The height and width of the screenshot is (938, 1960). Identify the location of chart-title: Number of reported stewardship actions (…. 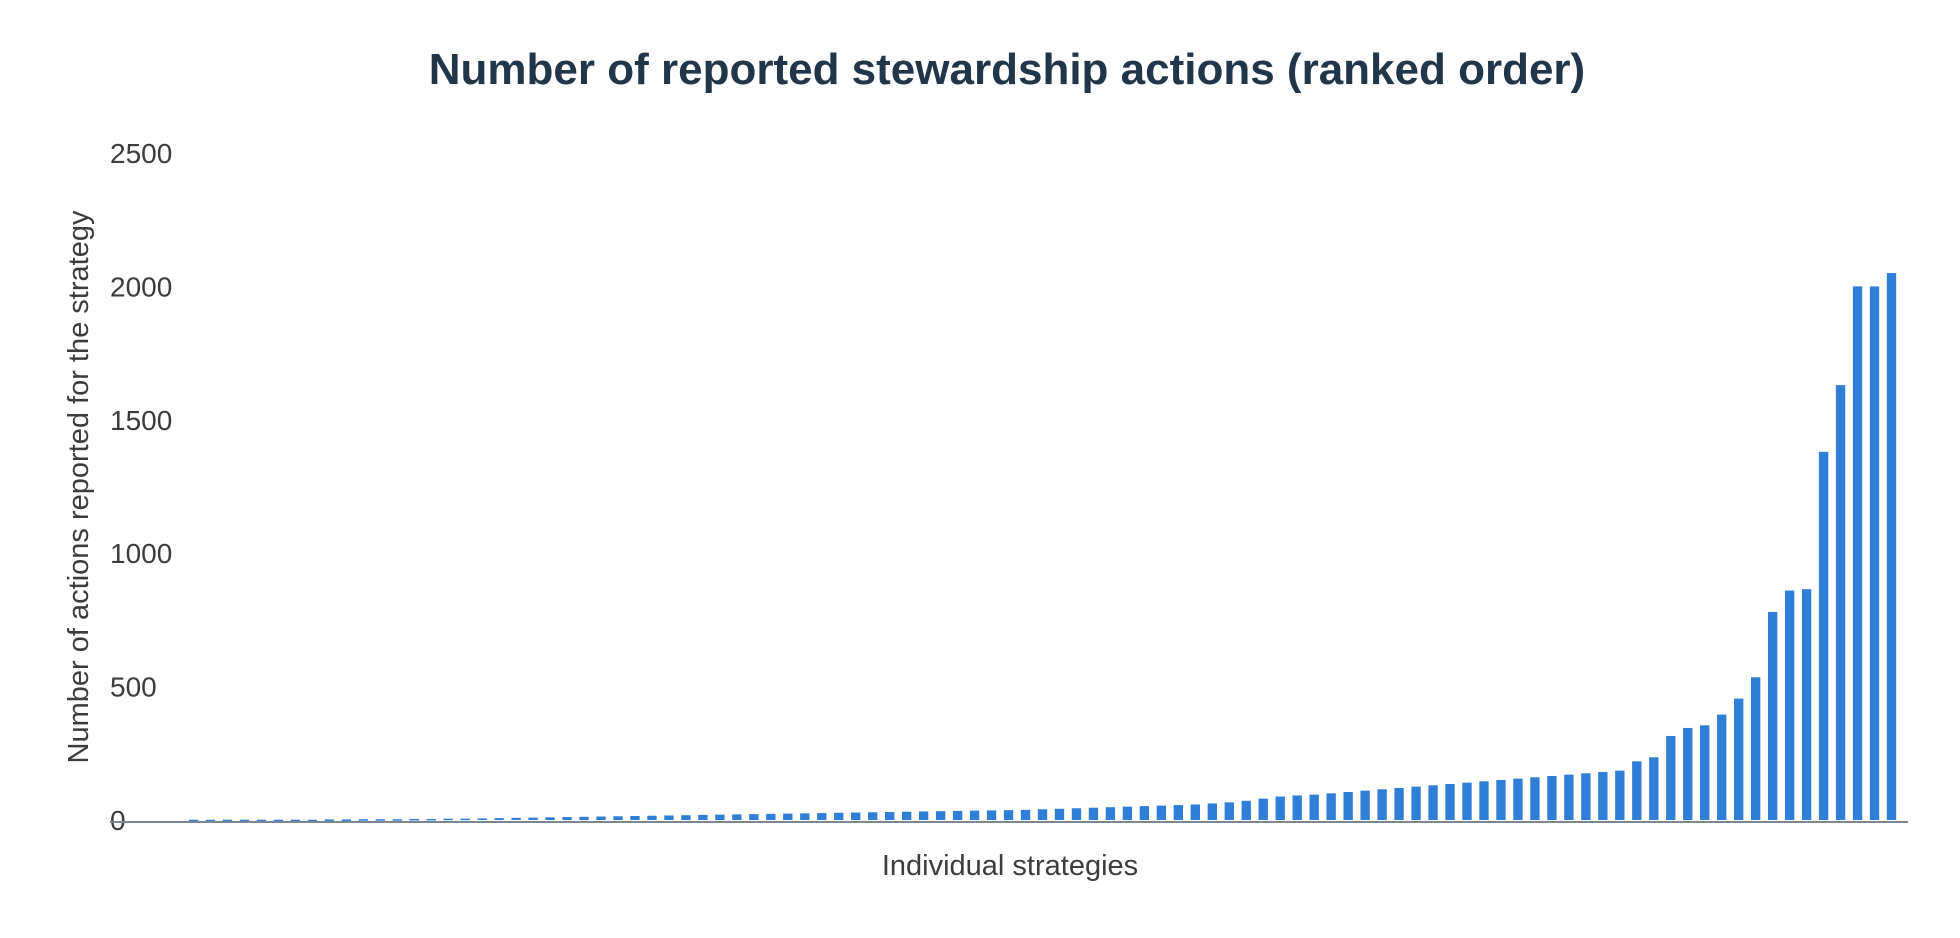
(1007, 69).